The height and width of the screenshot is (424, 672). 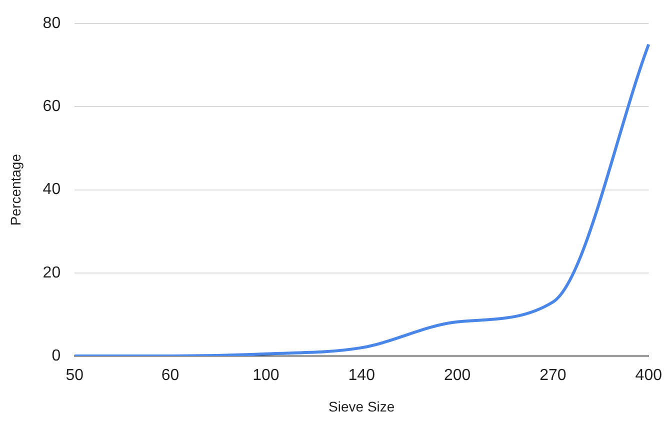 I want to click on y-tick-label: 20, so click(x=51, y=273).